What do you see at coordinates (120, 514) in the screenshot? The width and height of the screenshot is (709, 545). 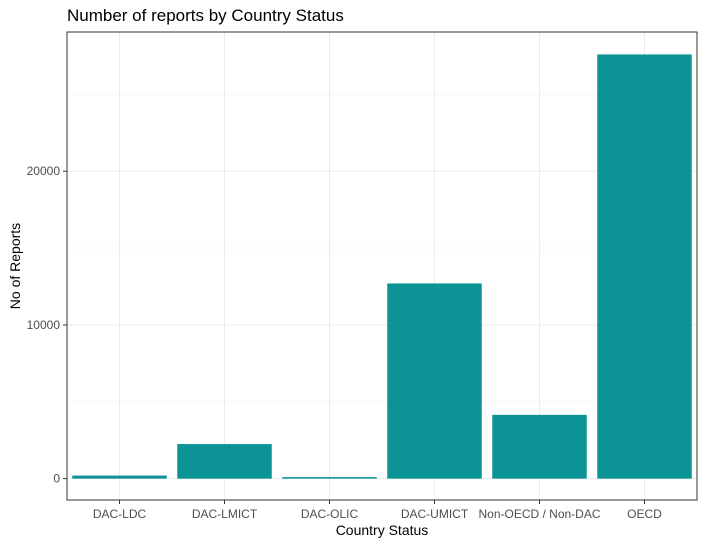 I see `x-tick-label: DAC-LDC` at bounding box center [120, 514].